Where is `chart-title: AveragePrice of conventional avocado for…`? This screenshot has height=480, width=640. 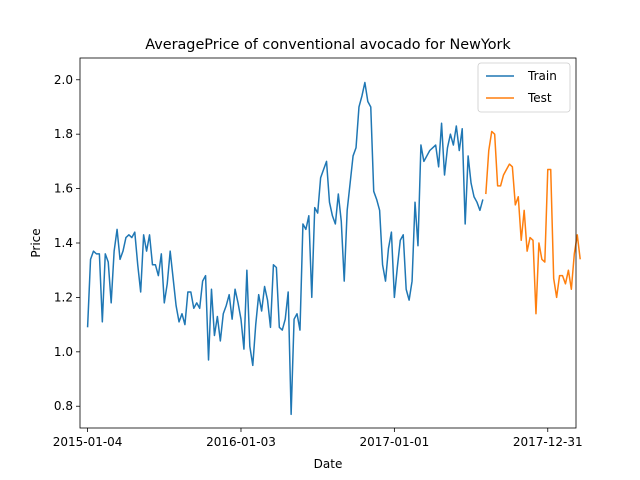
chart-title: AveragePrice of conventional avocado for… is located at coordinates (328, 45).